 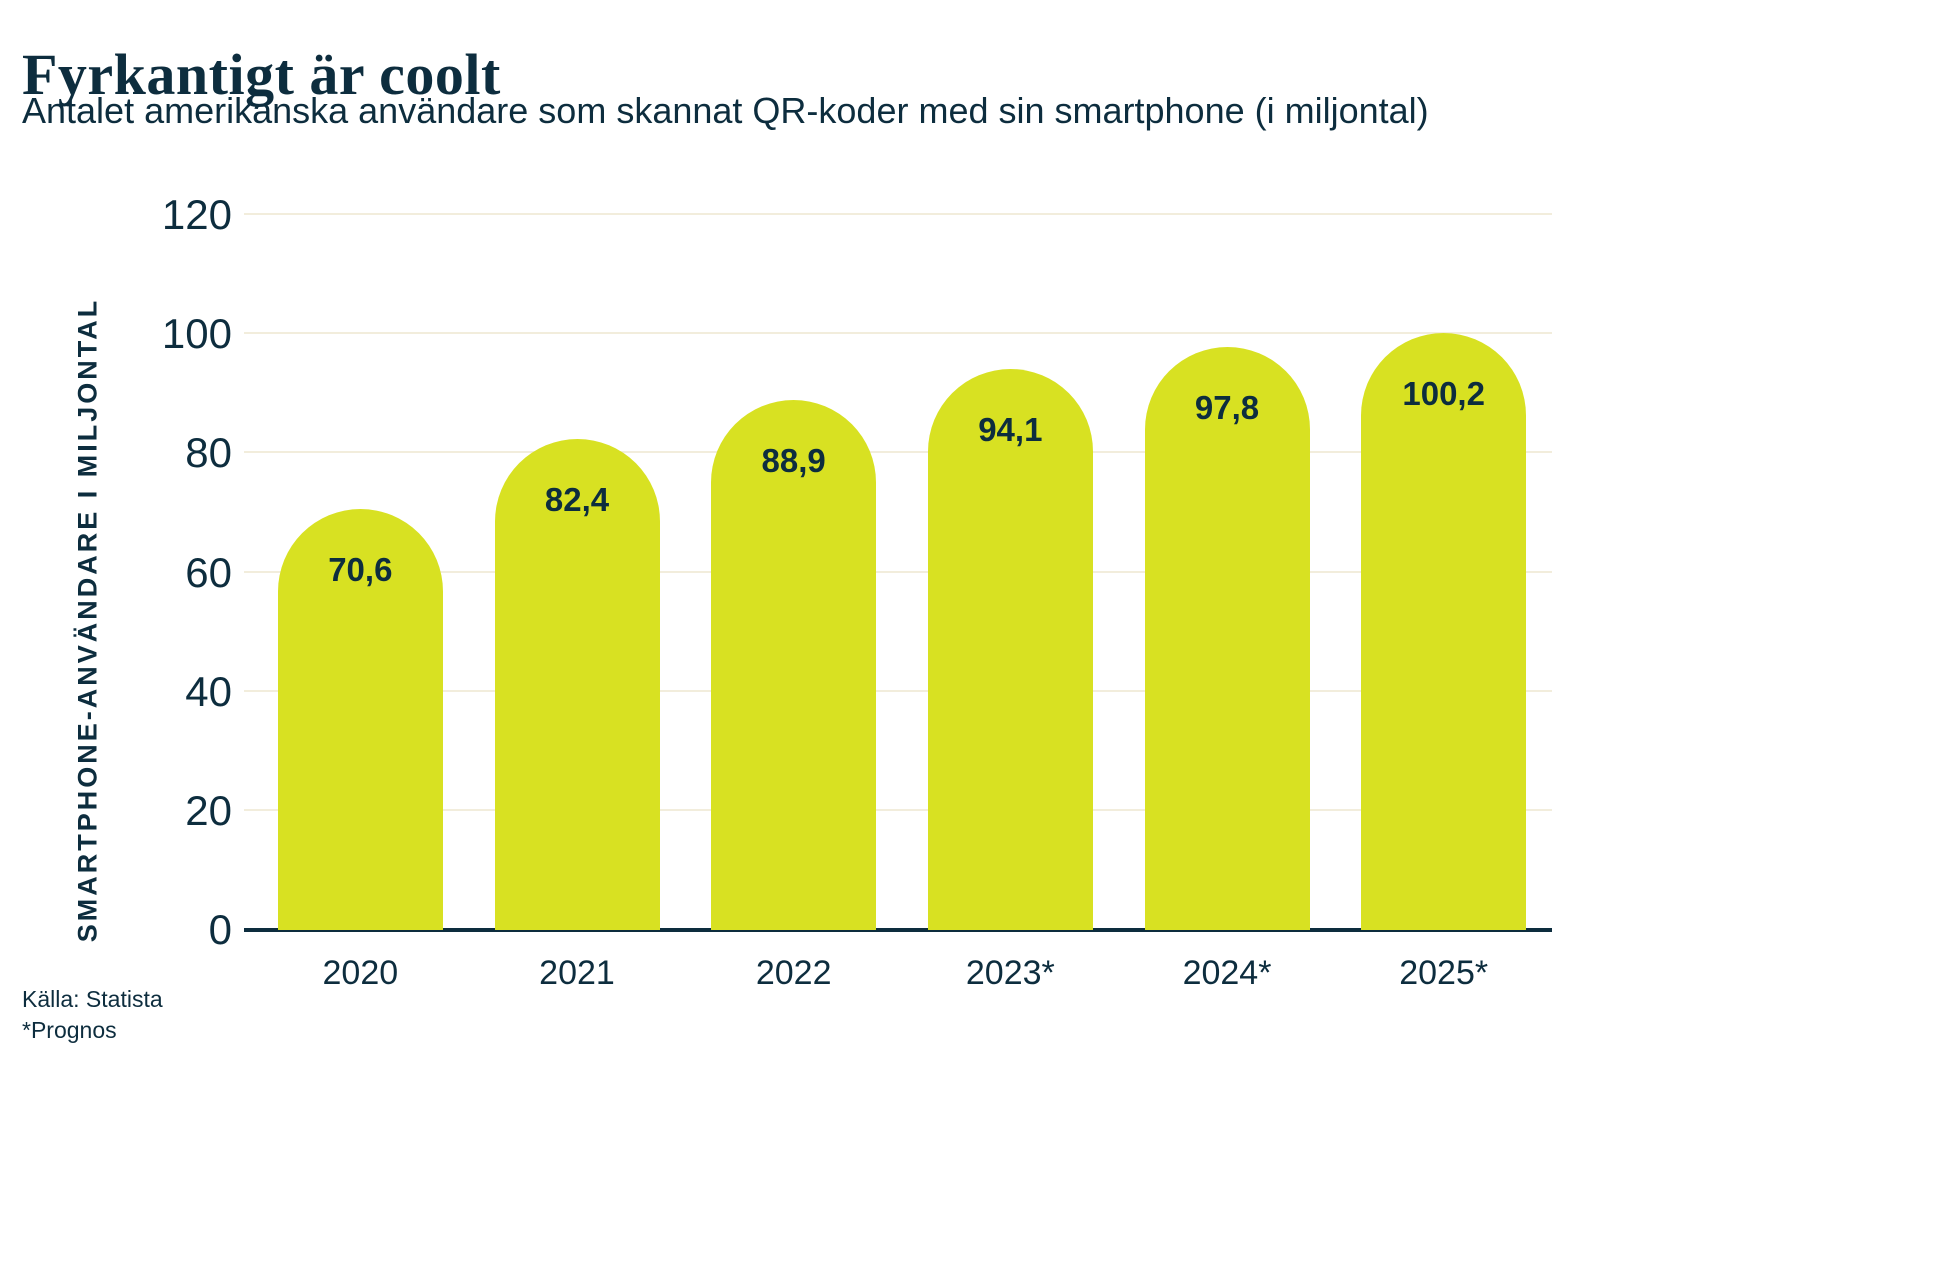 I want to click on bar-2025: 100,2, so click(x=1444, y=631).